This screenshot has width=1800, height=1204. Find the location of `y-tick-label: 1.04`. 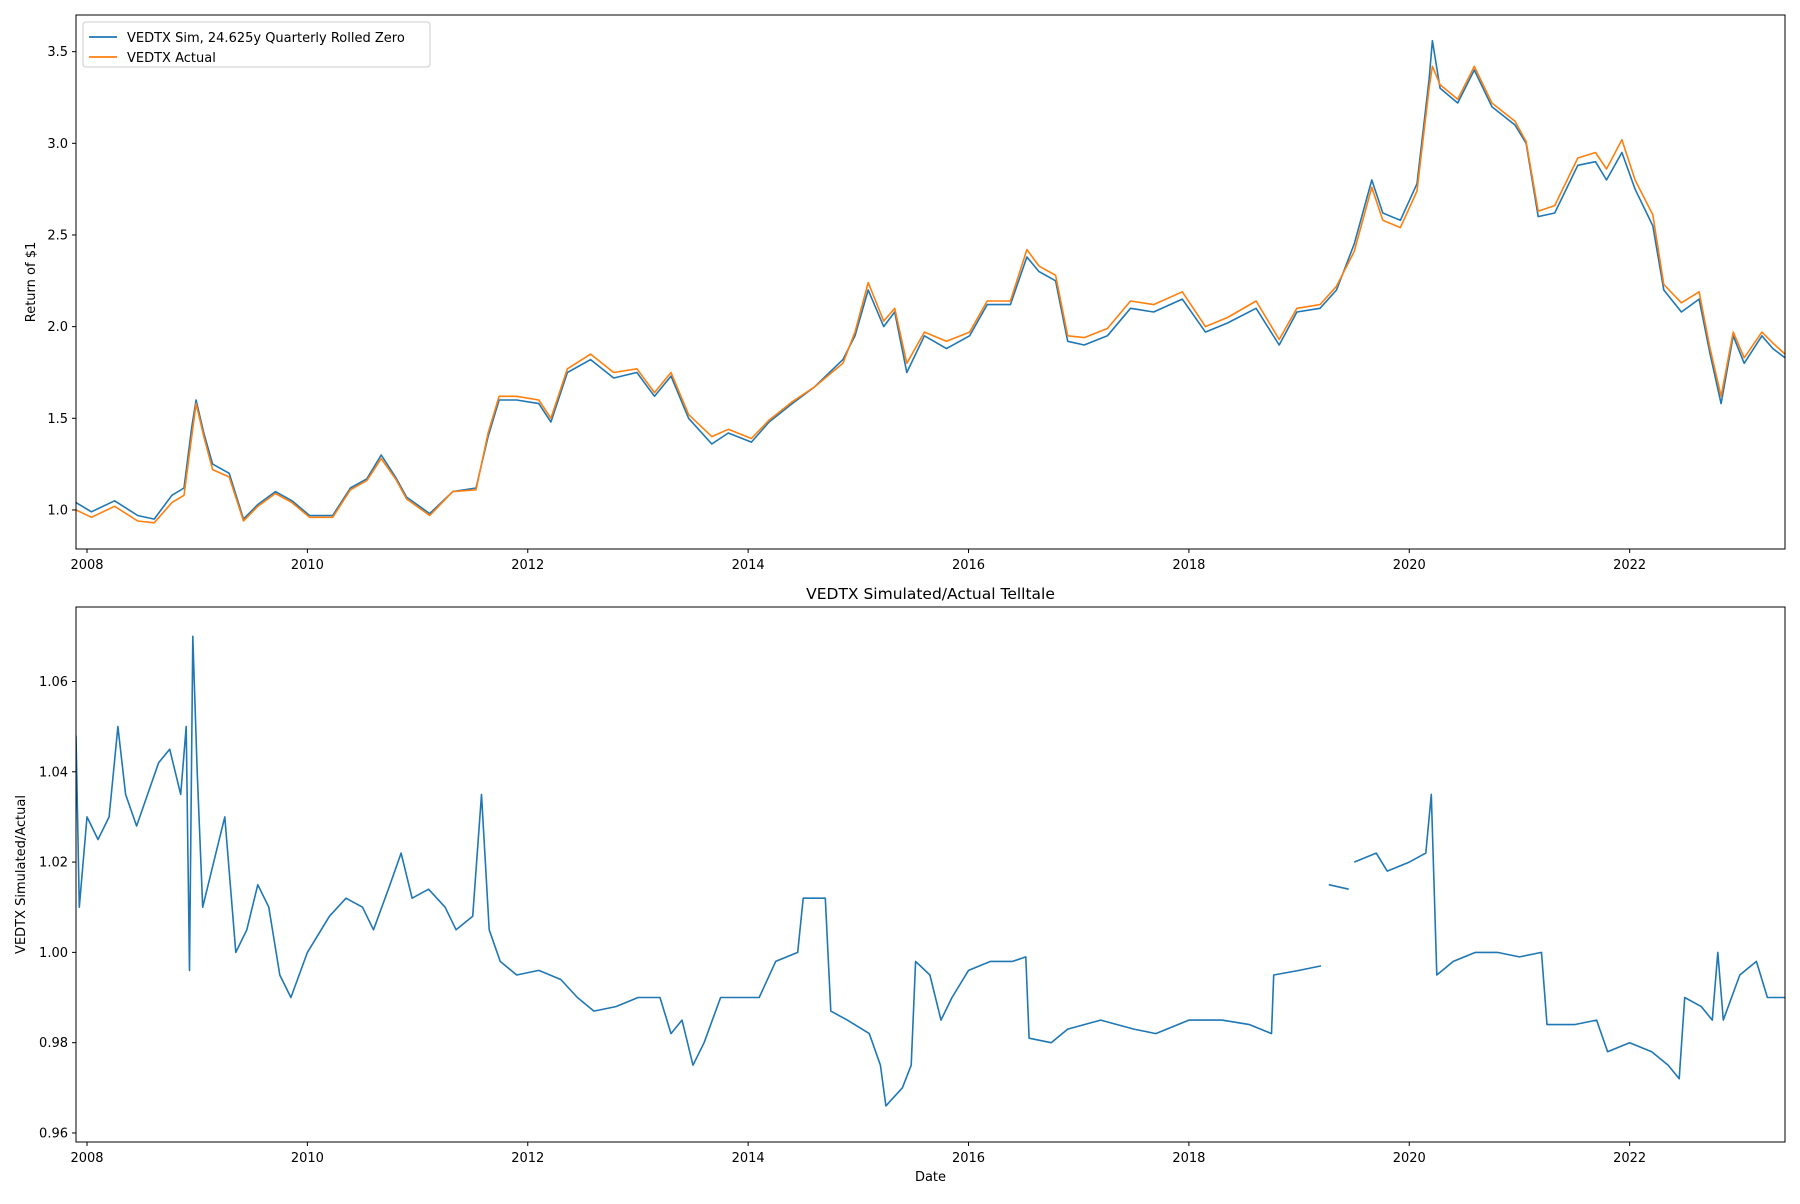

y-tick-label: 1.04 is located at coordinates (53, 772).